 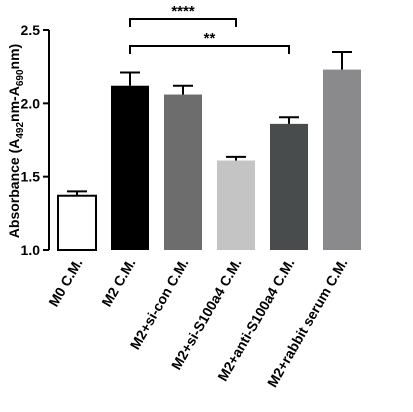 I want to click on y-tick-label: 2.0, so click(x=31, y=103).